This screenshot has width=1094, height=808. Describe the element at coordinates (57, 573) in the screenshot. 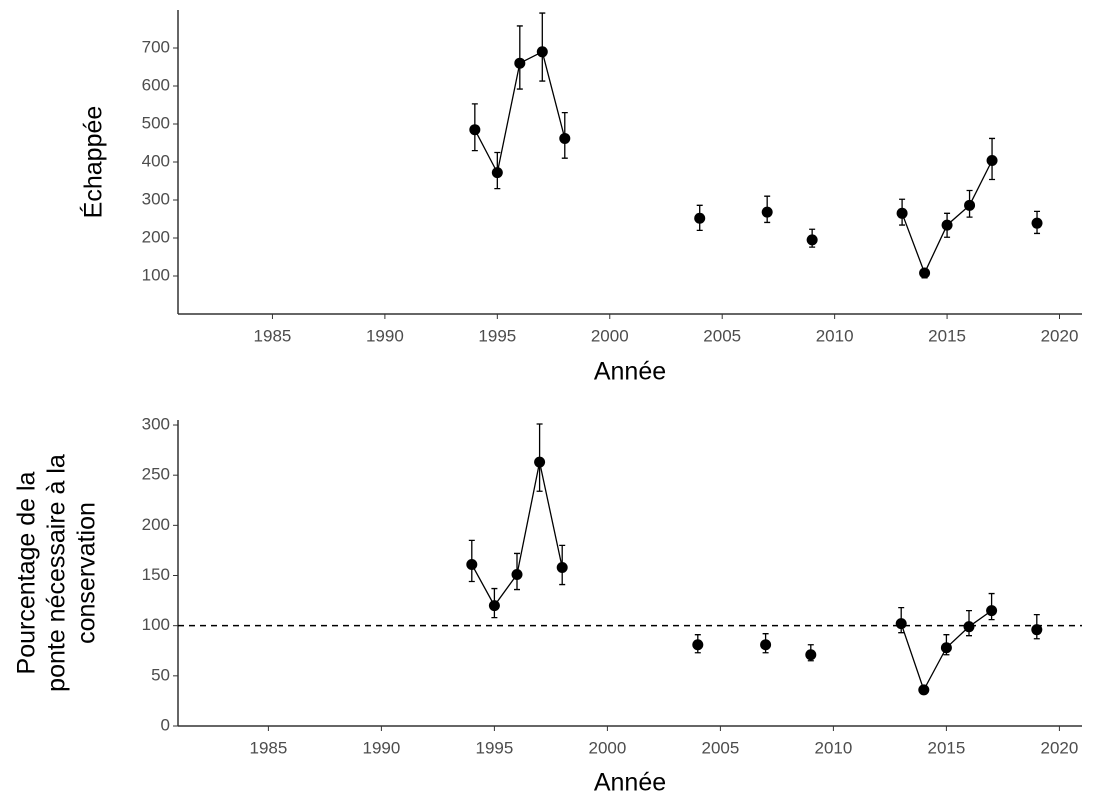

I see `y-axis-label: ponte nécessaire à la` at that location.